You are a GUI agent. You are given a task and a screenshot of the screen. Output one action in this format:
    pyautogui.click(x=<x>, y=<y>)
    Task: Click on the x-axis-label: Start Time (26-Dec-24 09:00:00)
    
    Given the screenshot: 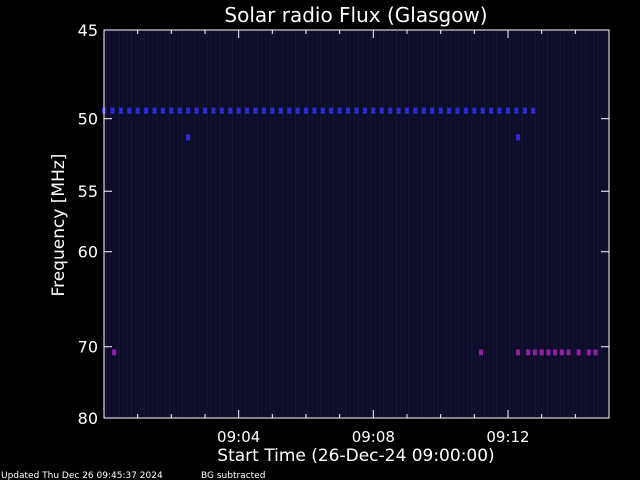 What is the action you would take?
    pyautogui.click(x=355, y=456)
    